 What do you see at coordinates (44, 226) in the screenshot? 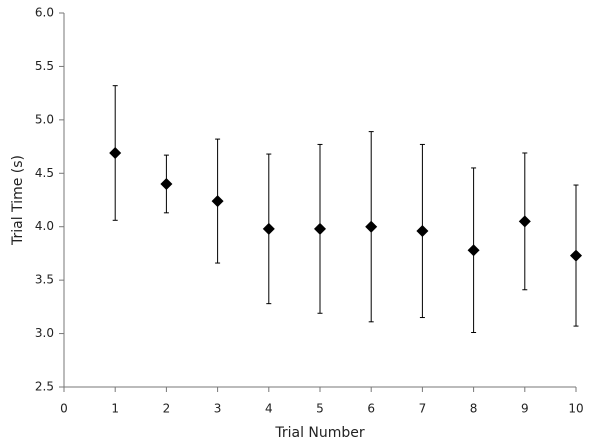
I see `y-tick-label: 4.0` at bounding box center [44, 226].